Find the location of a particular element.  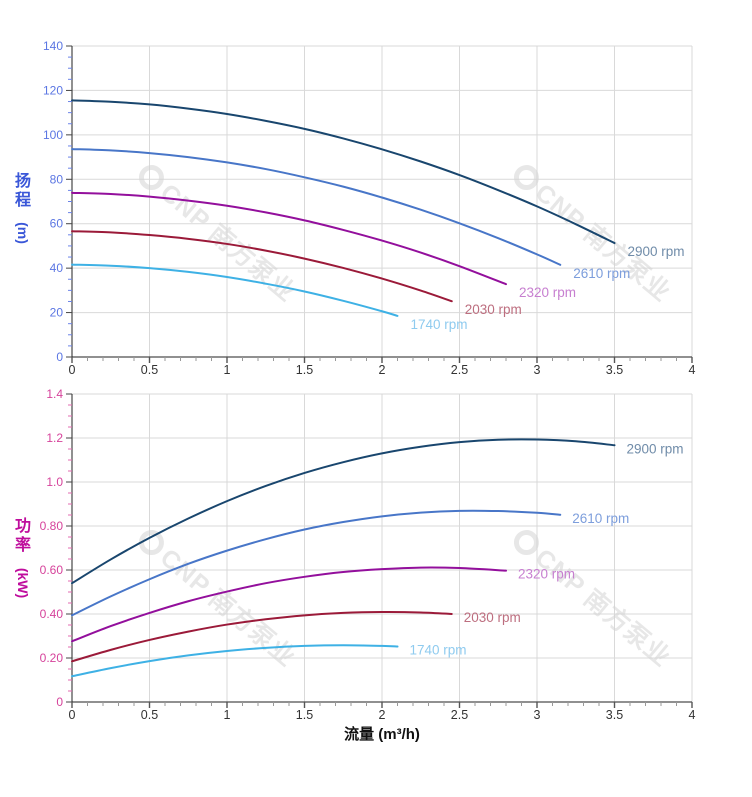

head-axis-title: 扬程 is located at coordinates (22, 191).